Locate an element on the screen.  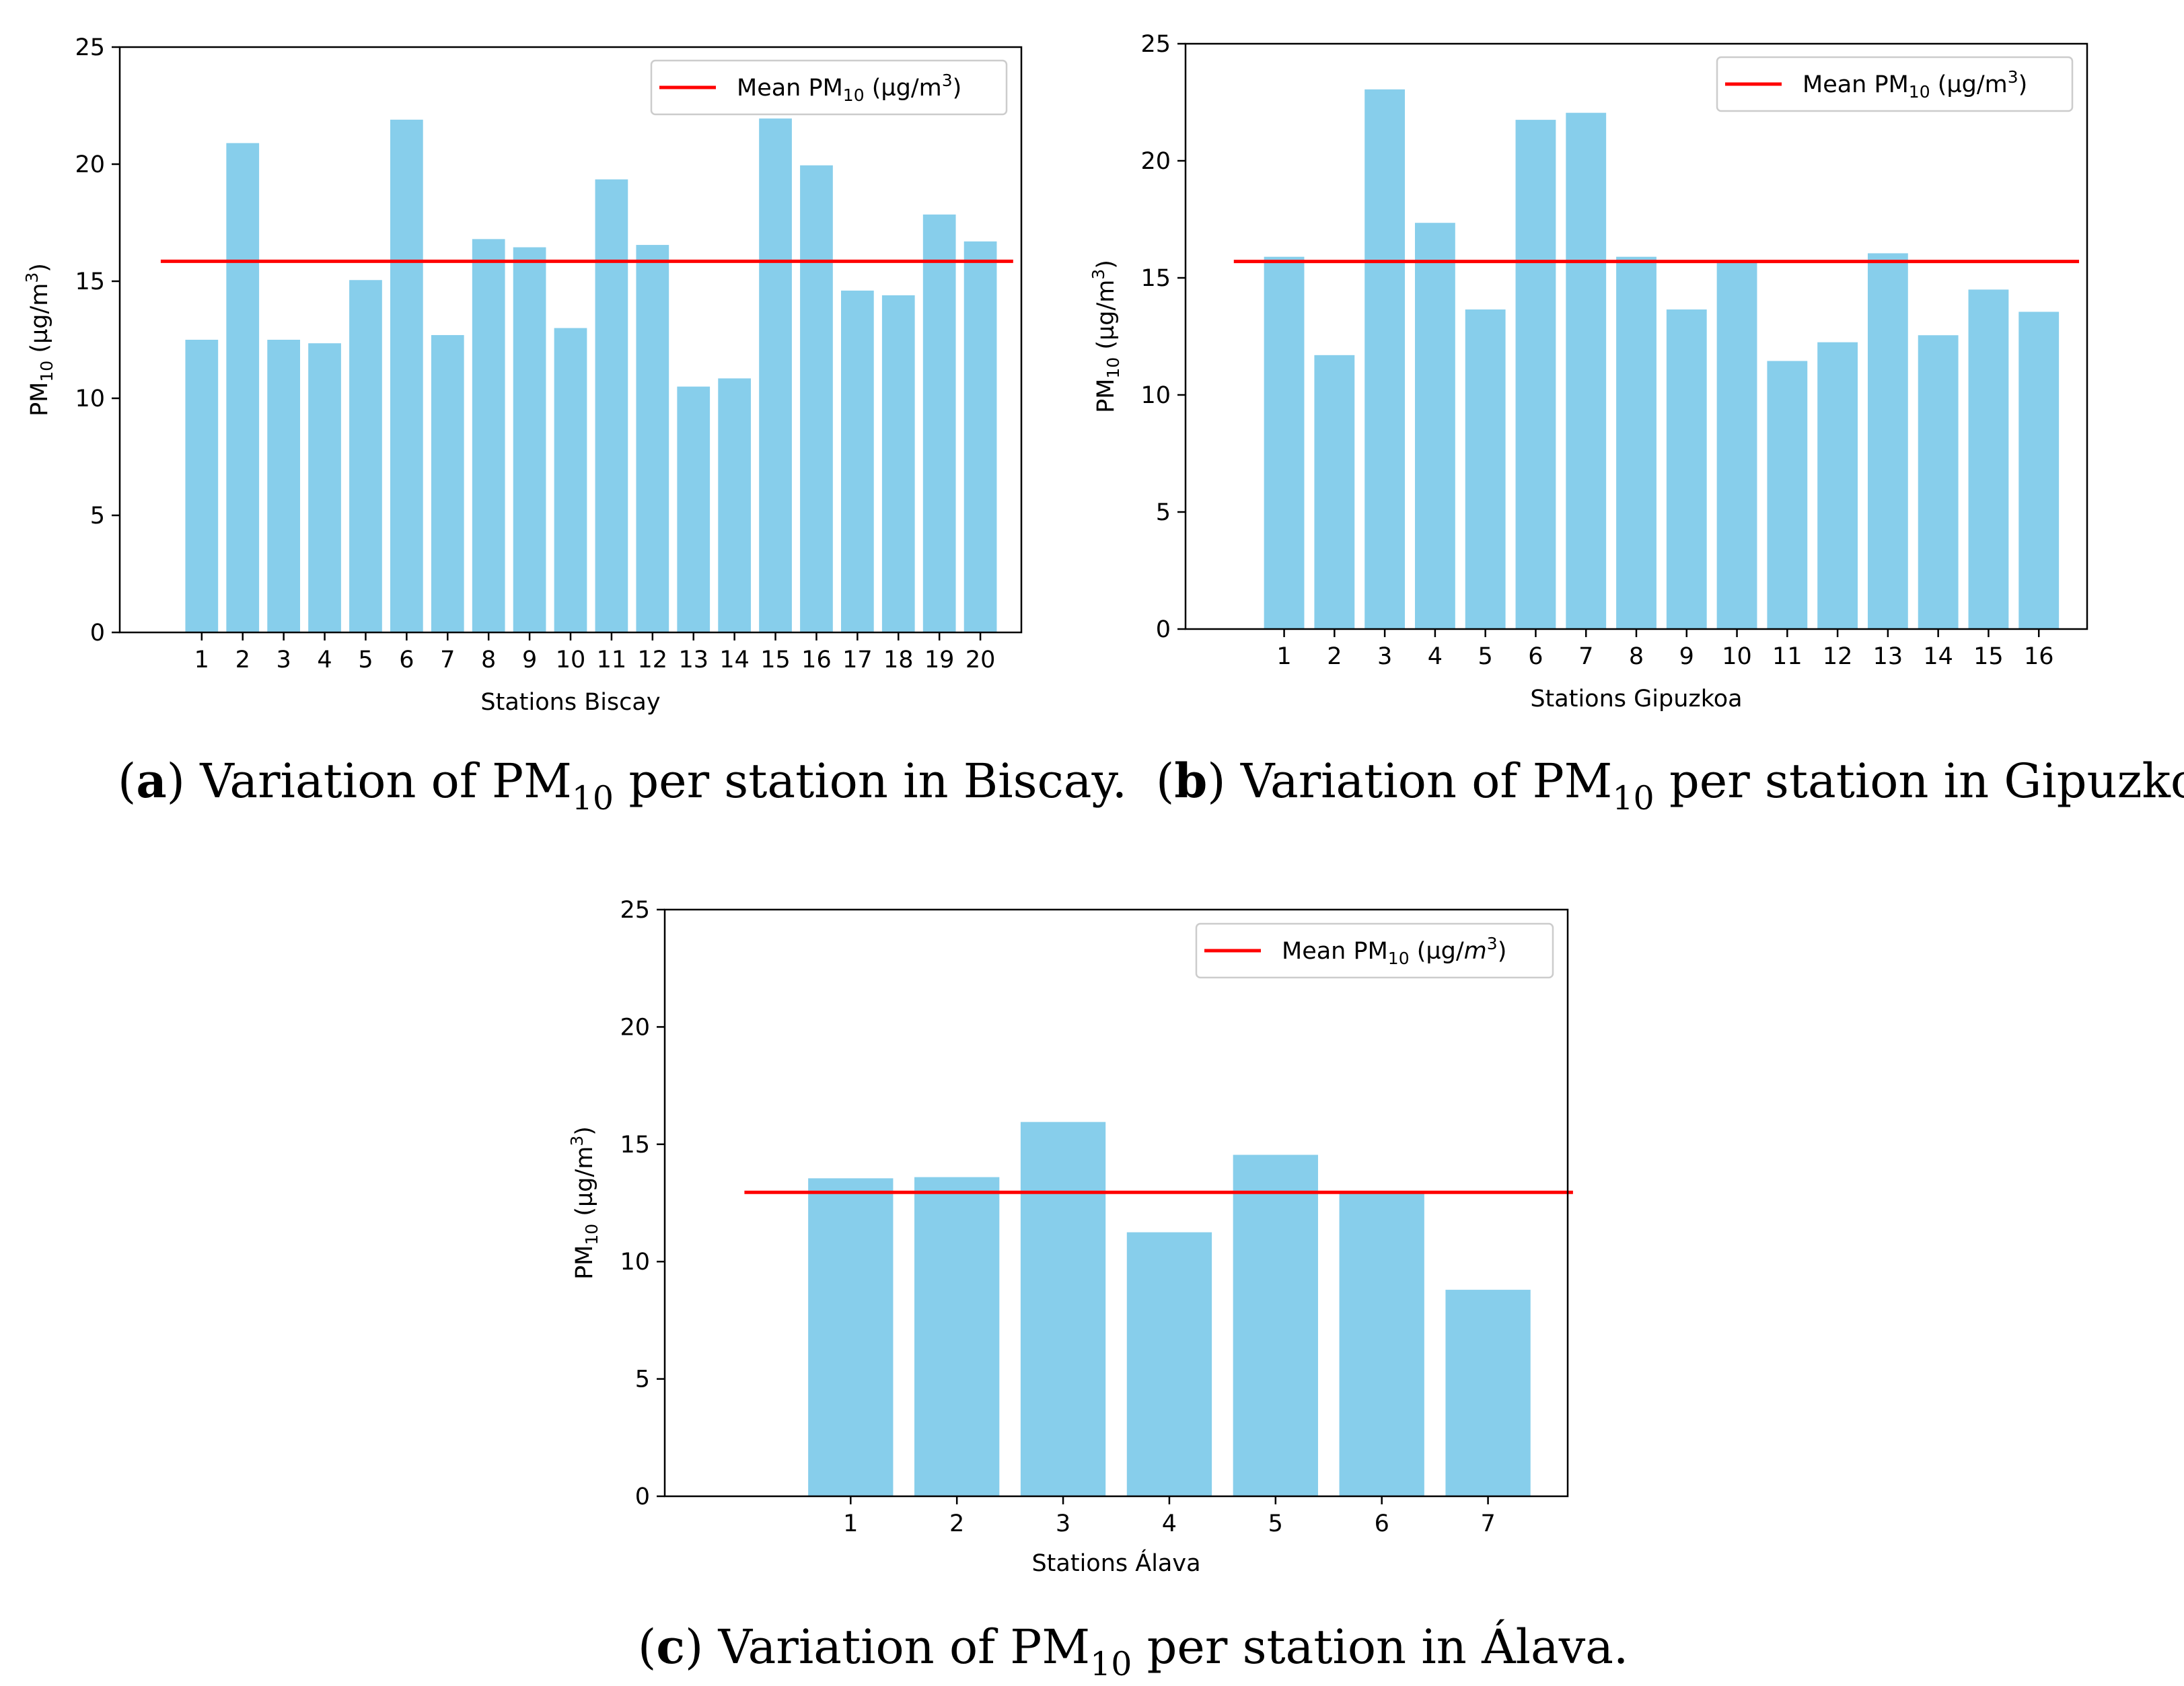
x-tick-label-biscay-12: 12 is located at coordinates (653, 660).